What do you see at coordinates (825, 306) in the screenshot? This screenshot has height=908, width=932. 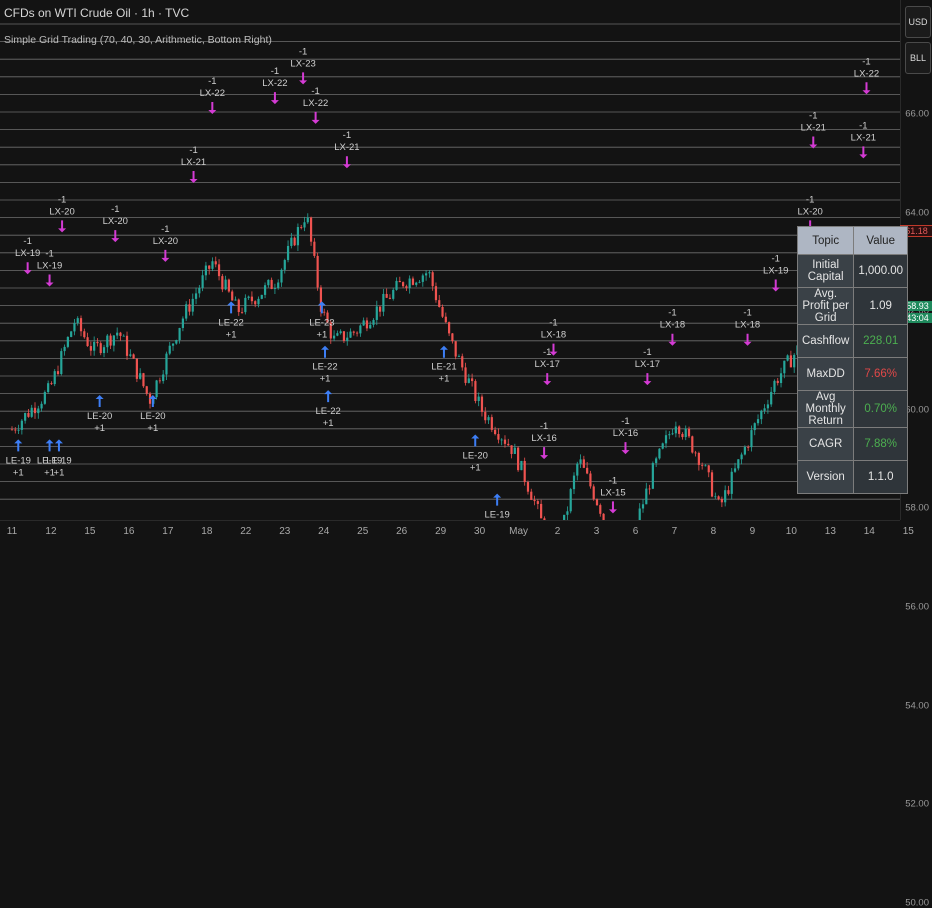 I see `table-cell-topic: Avg. Profit per Grid` at bounding box center [825, 306].